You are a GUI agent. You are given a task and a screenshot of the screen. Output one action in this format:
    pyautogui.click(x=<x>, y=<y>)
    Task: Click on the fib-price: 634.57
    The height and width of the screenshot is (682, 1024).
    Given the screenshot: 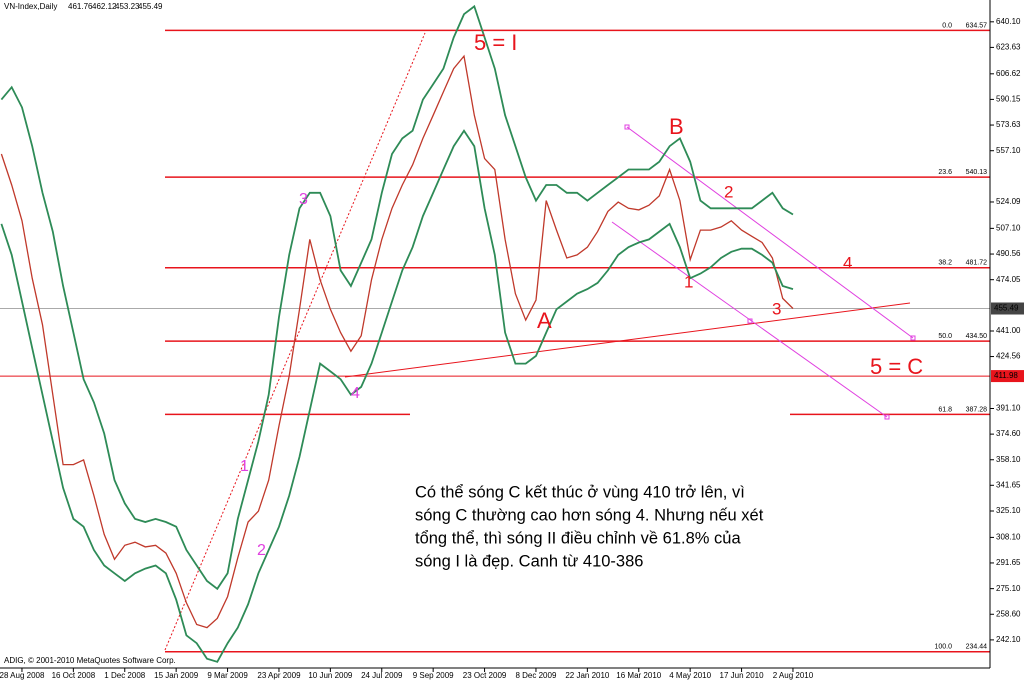 What is the action you would take?
    pyautogui.click(x=977, y=25)
    